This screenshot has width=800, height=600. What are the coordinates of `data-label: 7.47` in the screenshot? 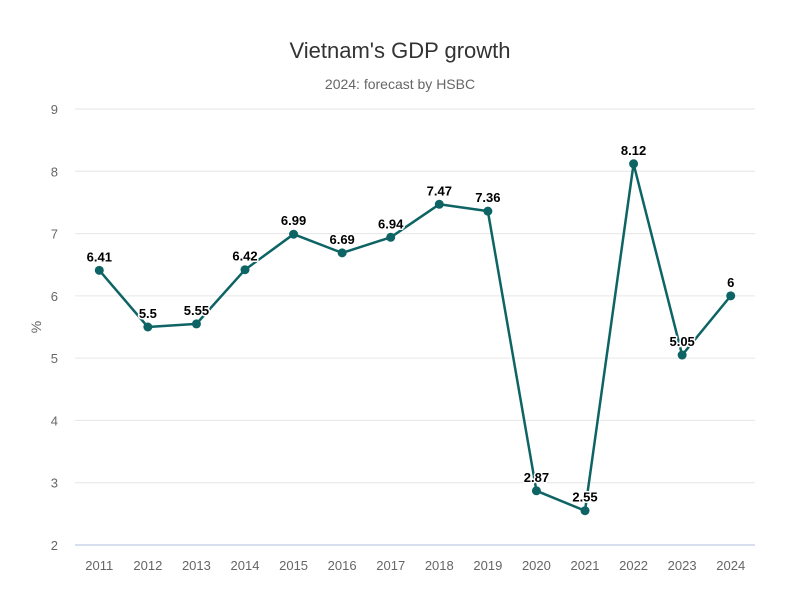 It's located at (439, 190).